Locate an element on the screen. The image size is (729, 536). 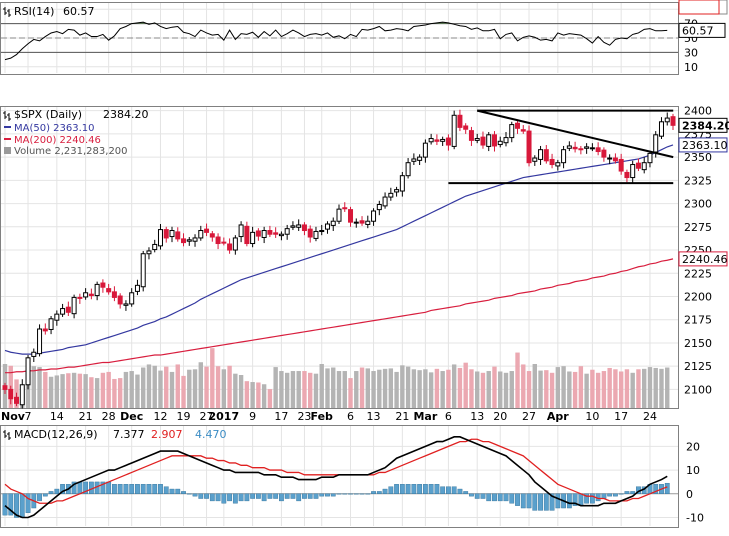
chart-icon is located at coordinates (7, 435).